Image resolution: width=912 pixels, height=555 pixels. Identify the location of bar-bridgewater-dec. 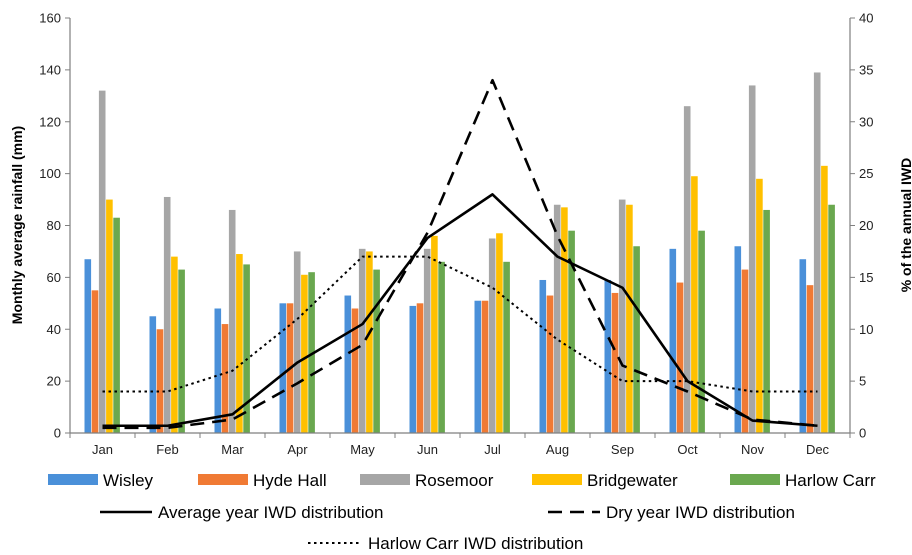
(824, 299).